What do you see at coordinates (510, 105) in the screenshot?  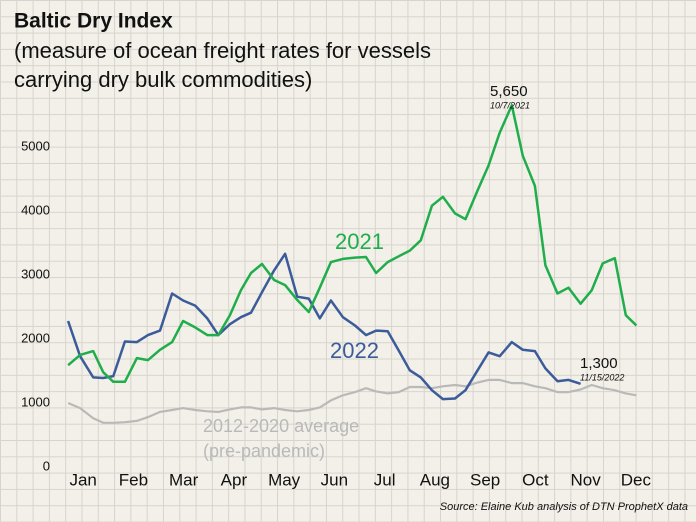 I see `annotation: 10/7/2021` at bounding box center [510, 105].